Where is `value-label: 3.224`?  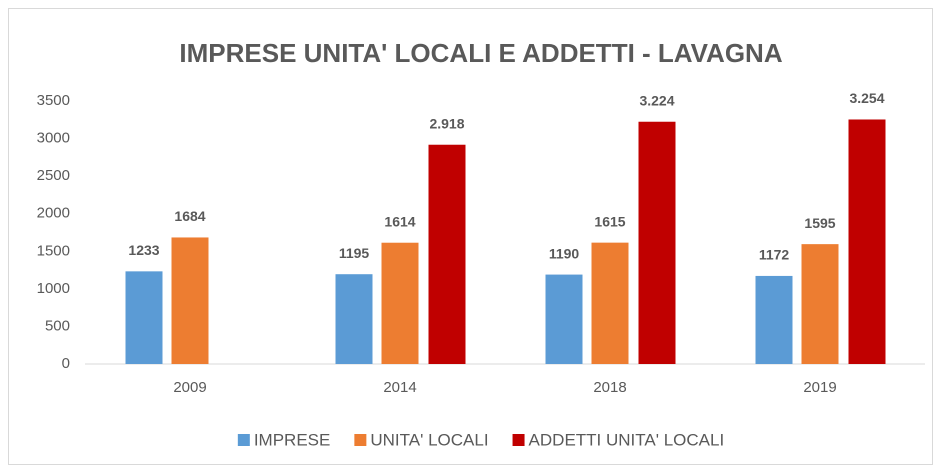
value-label: 3.224 is located at coordinates (656, 100).